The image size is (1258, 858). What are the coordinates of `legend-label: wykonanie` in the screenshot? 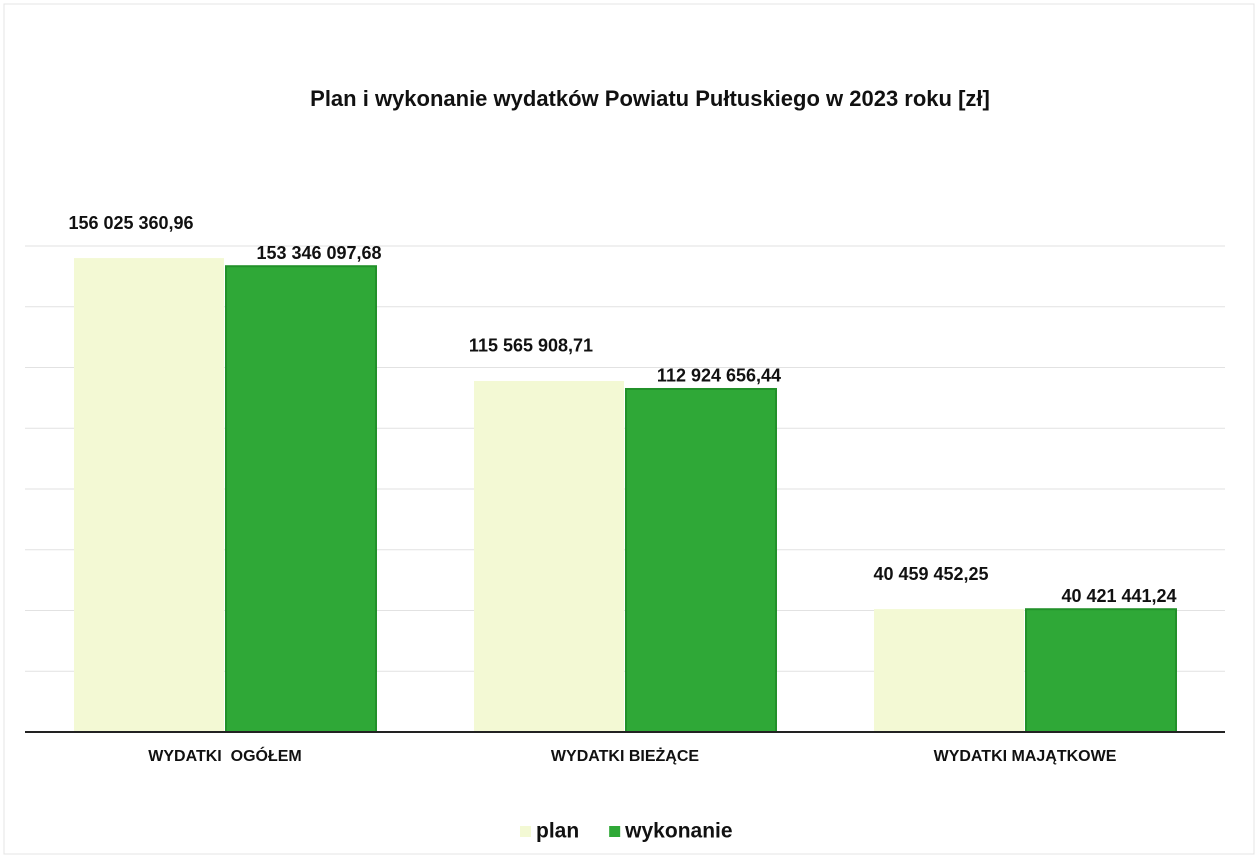 It's located at (678, 831).